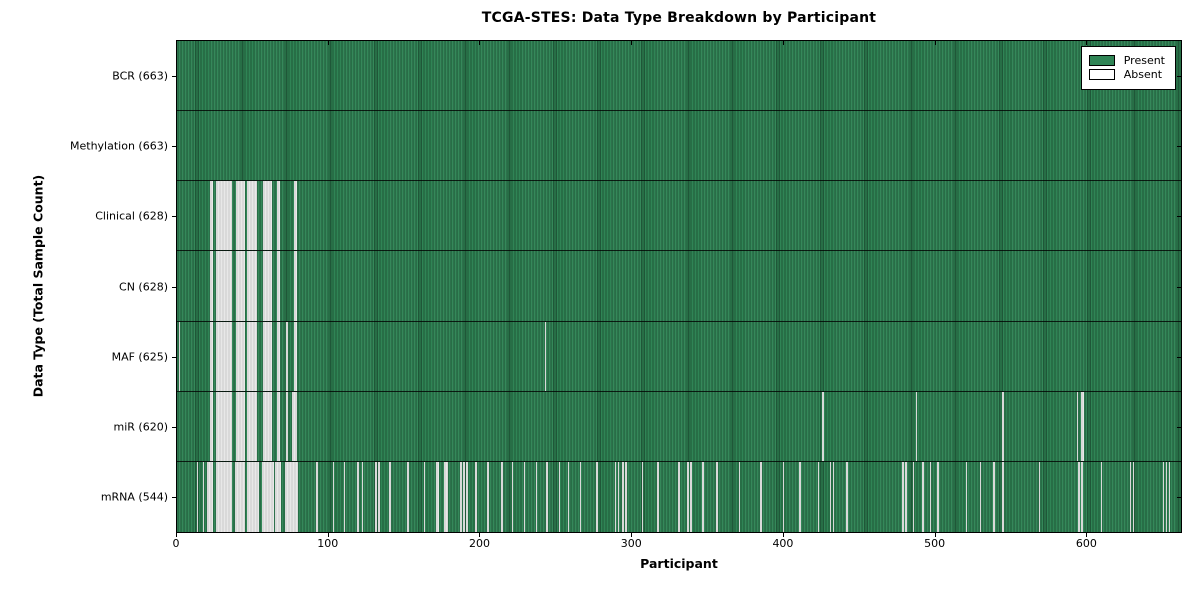 The image size is (1200, 600). I want to click on legend-entry-absent: Absent, so click(1126, 74).